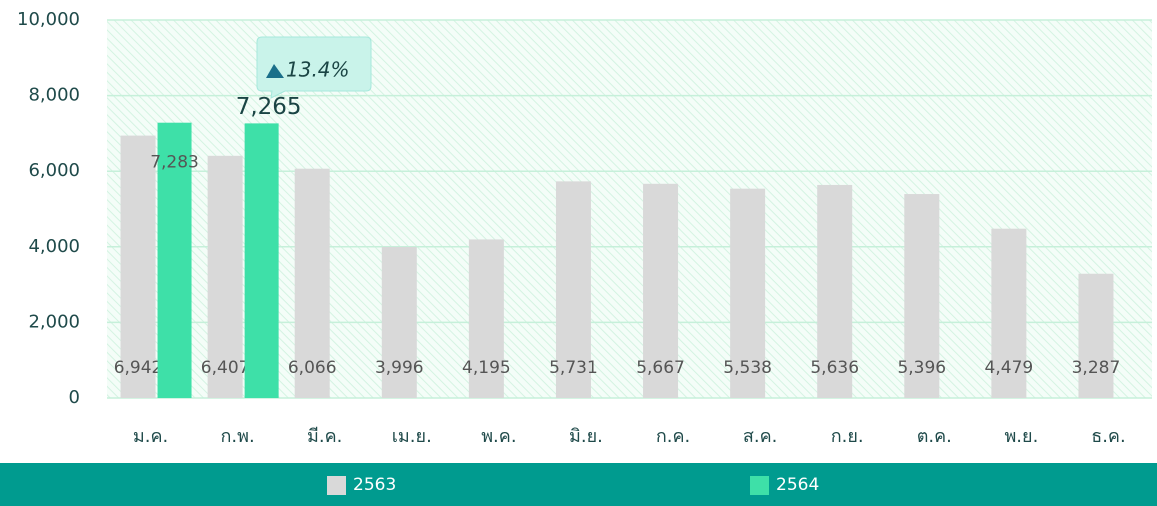 This screenshot has height=506, width=1157. I want to click on legend-label: 2563, so click(374, 485).